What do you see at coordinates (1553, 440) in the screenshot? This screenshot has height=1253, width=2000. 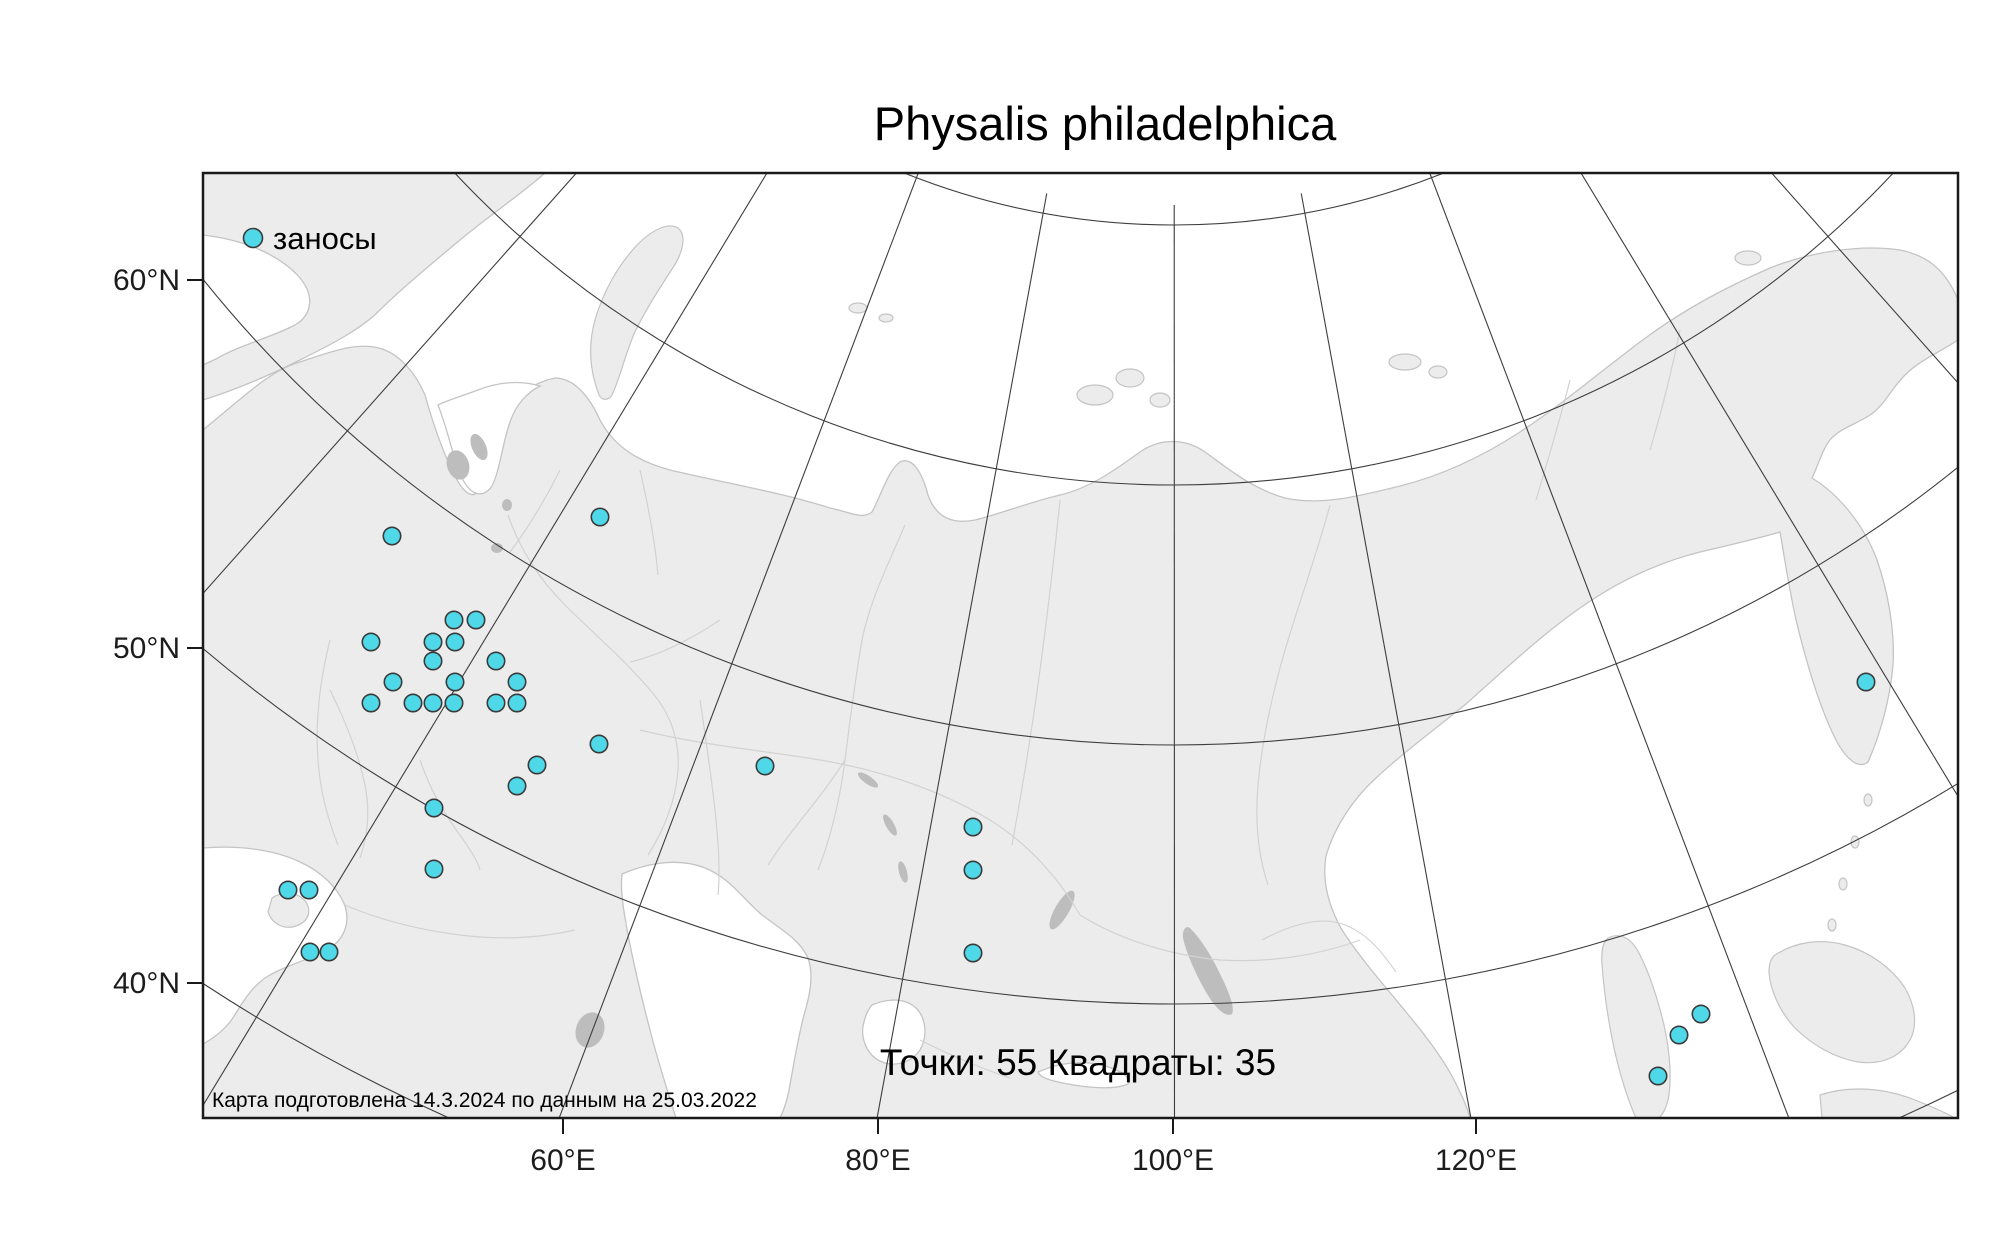 I see `indigirka-river` at bounding box center [1553, 440].